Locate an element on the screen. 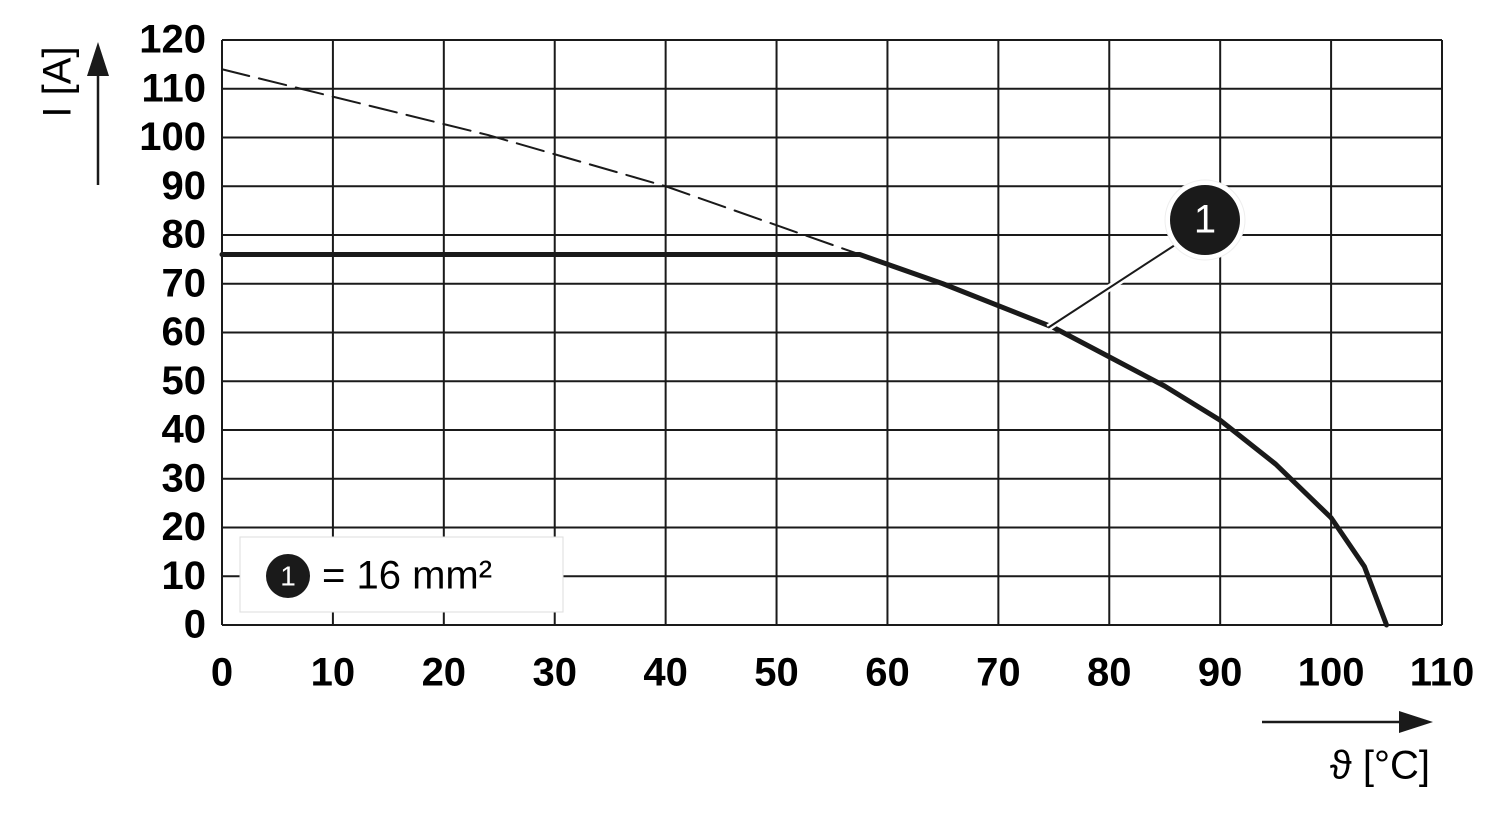  x-tick-label: 20 is located at coordinates (444, 673).